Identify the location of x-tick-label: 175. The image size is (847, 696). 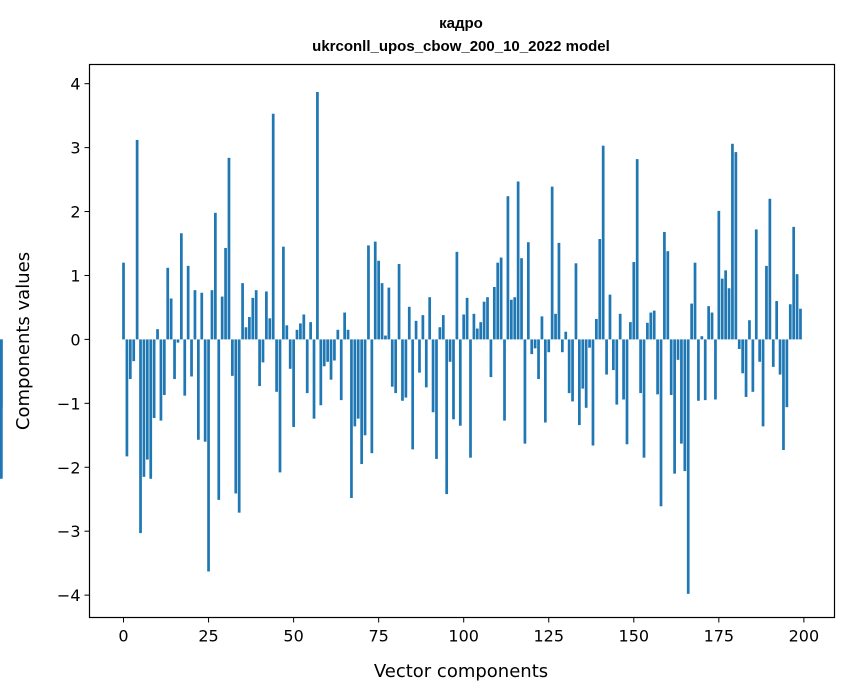
(719, 636).